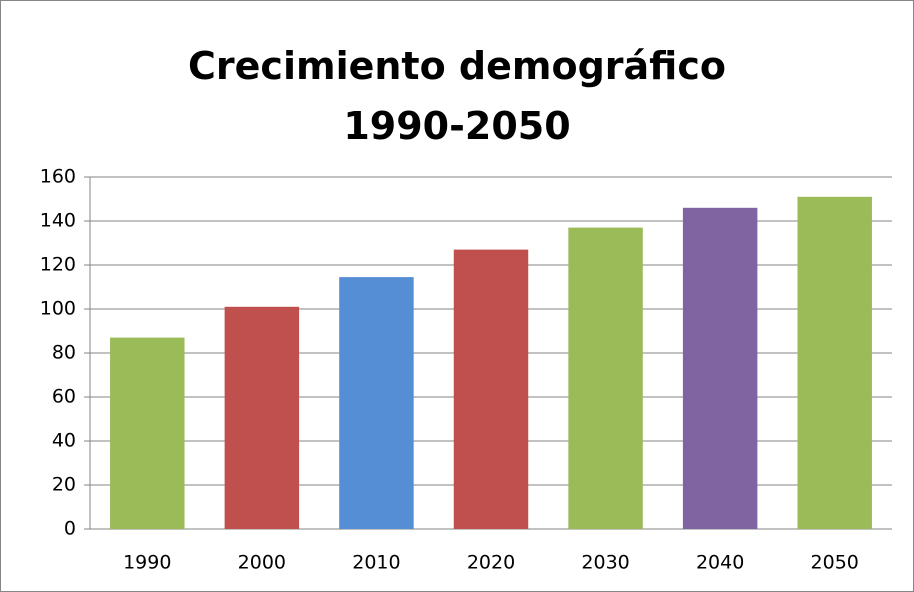  Describe the element at coordinates (58, 309) in the screenshot. I see `y-tick-label: 100` at that location.